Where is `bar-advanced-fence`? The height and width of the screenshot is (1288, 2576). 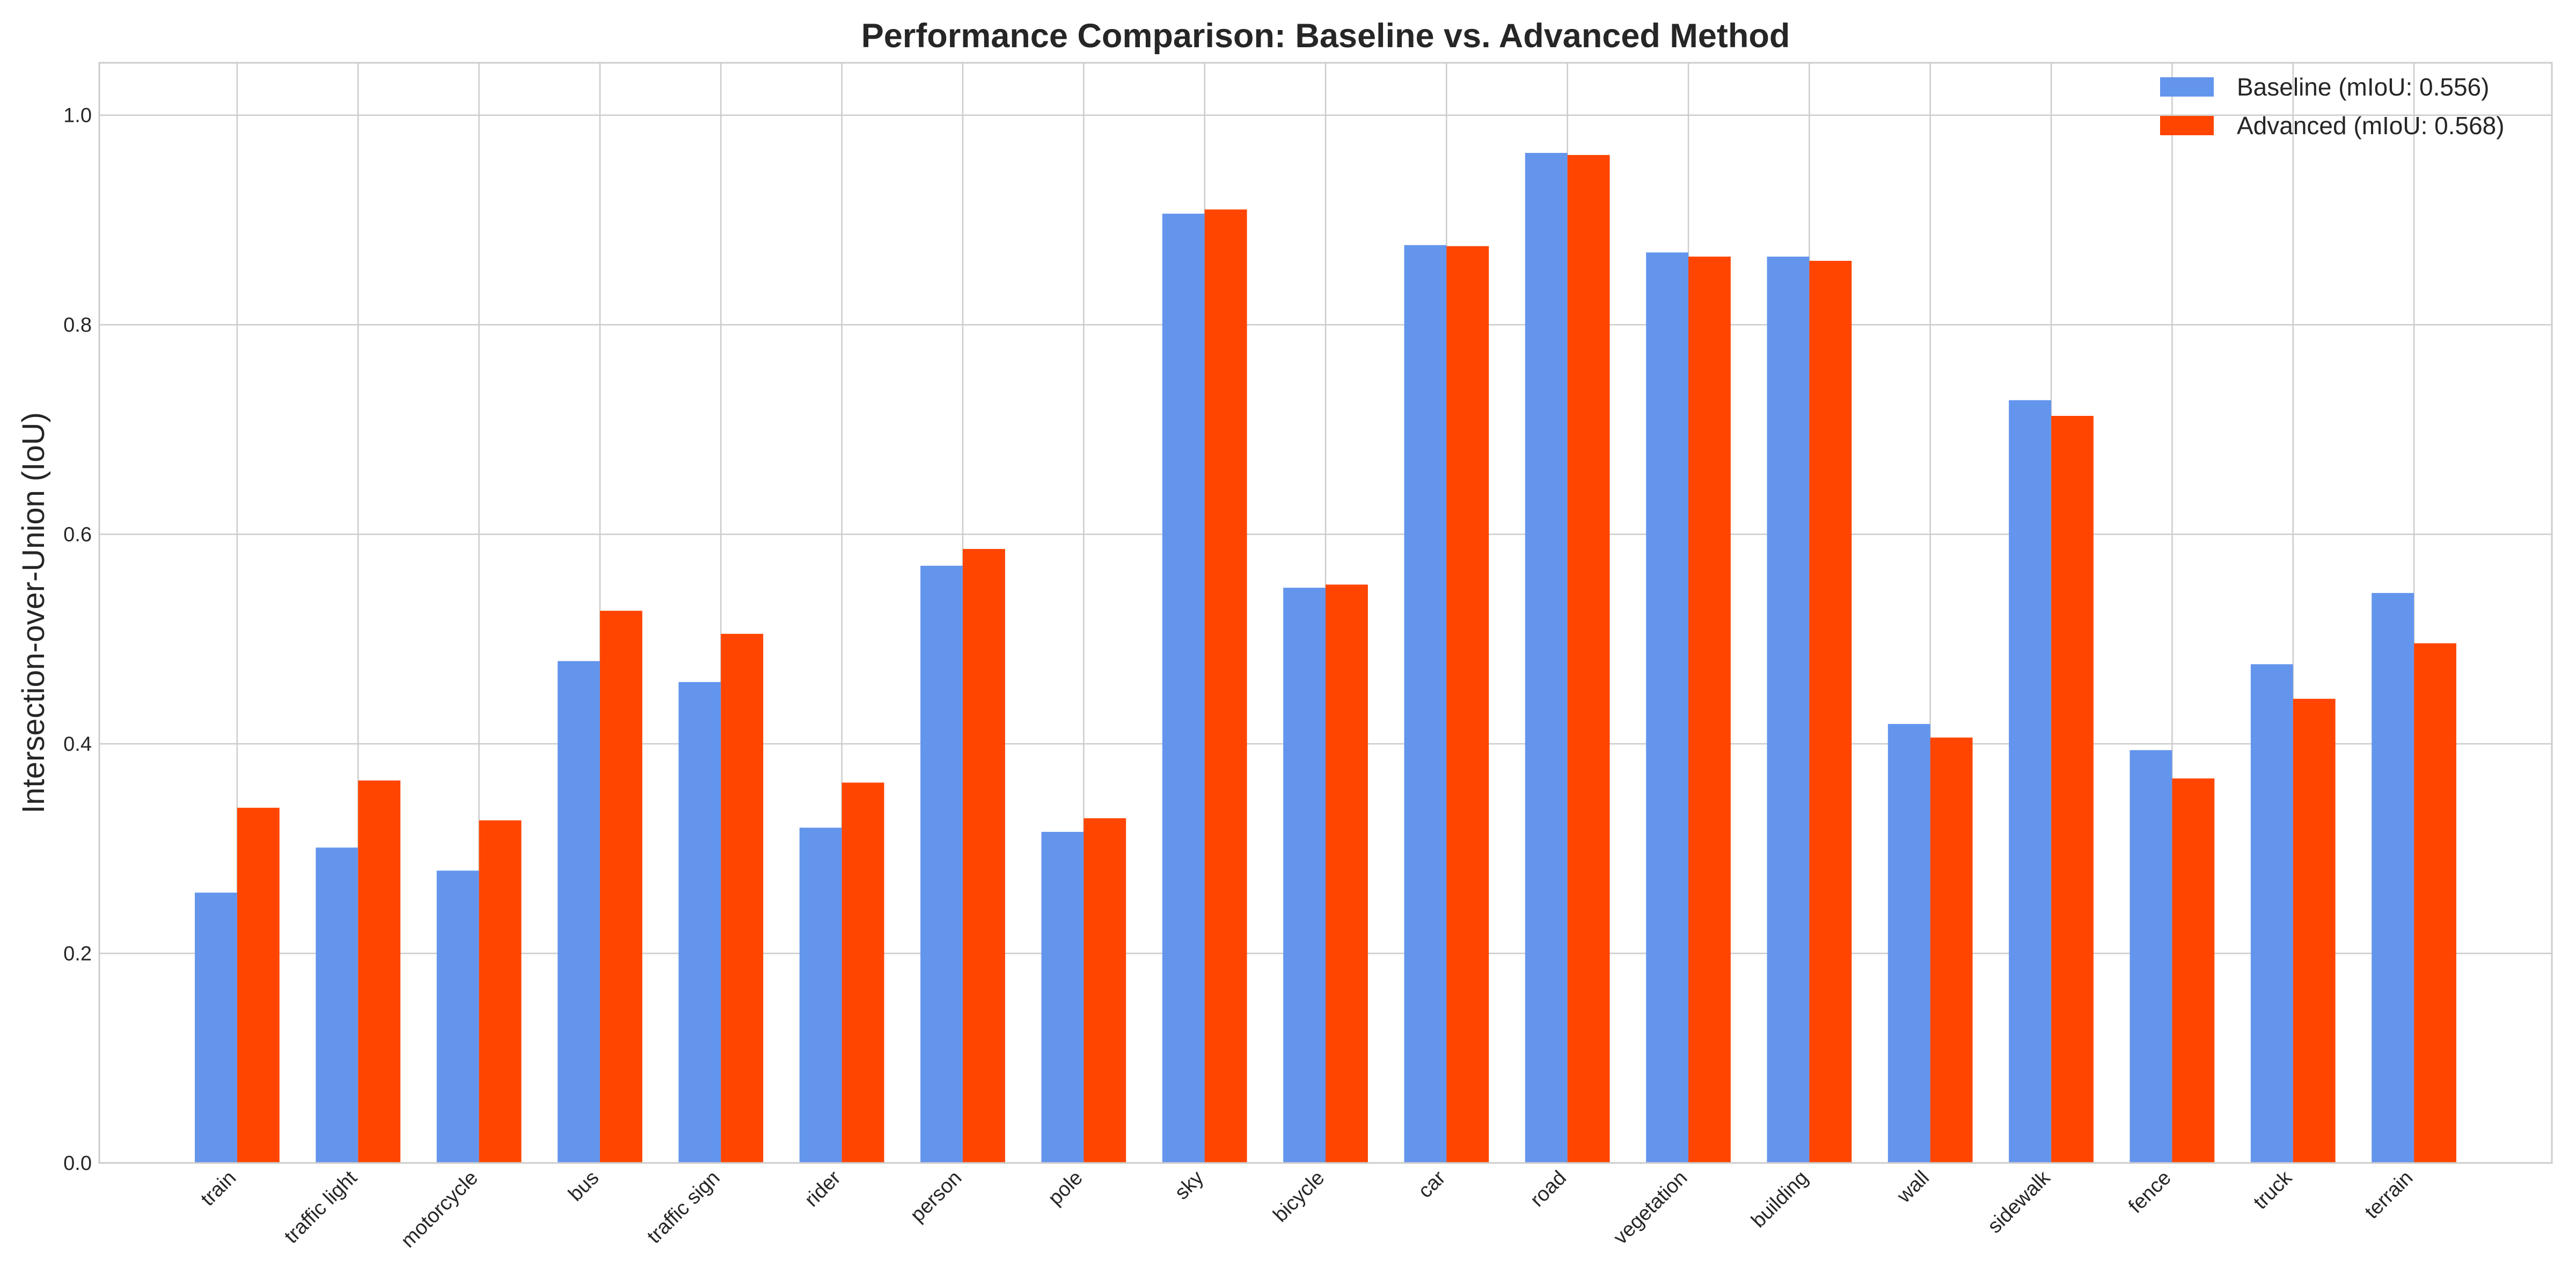
bar-advanced-fence is located at coordinates (2193, 970).